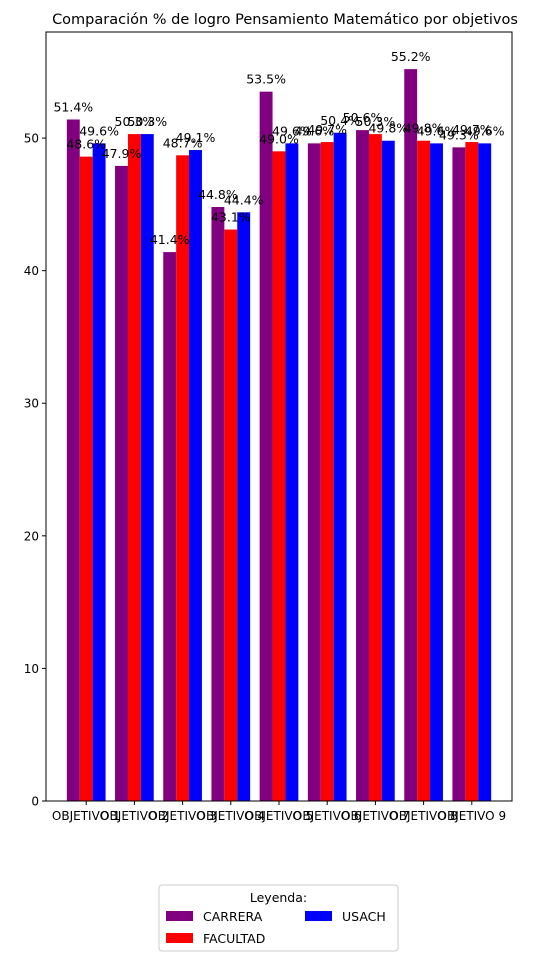 This screenshot has width=556, height=962. Describe the element at coordinates (99, 130) in the screenshot. I see `bar-label-usach-1: 49.6%` at that location.